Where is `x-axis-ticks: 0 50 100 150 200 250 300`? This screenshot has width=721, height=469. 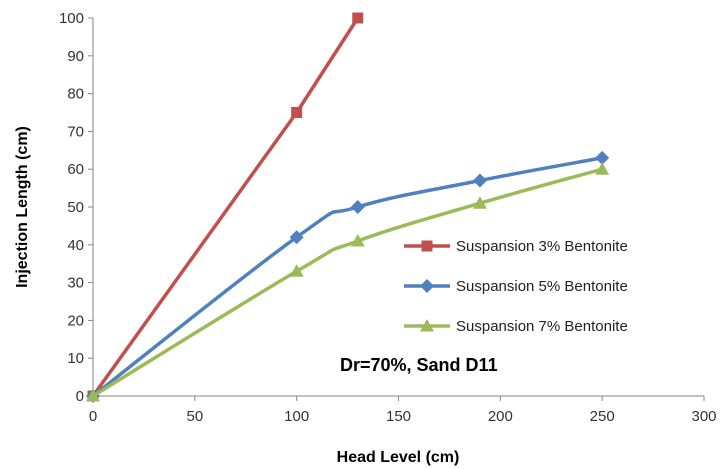 x-axis-ticks: 0 50 100 150 200 250 300 is located at coordinates (403, 410).